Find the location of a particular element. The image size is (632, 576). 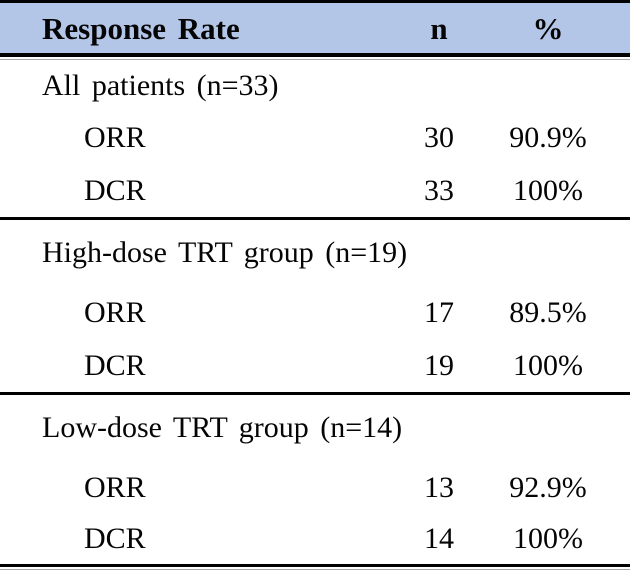

table-header-row: Response Rate n % is located at coordinates (315, 30).